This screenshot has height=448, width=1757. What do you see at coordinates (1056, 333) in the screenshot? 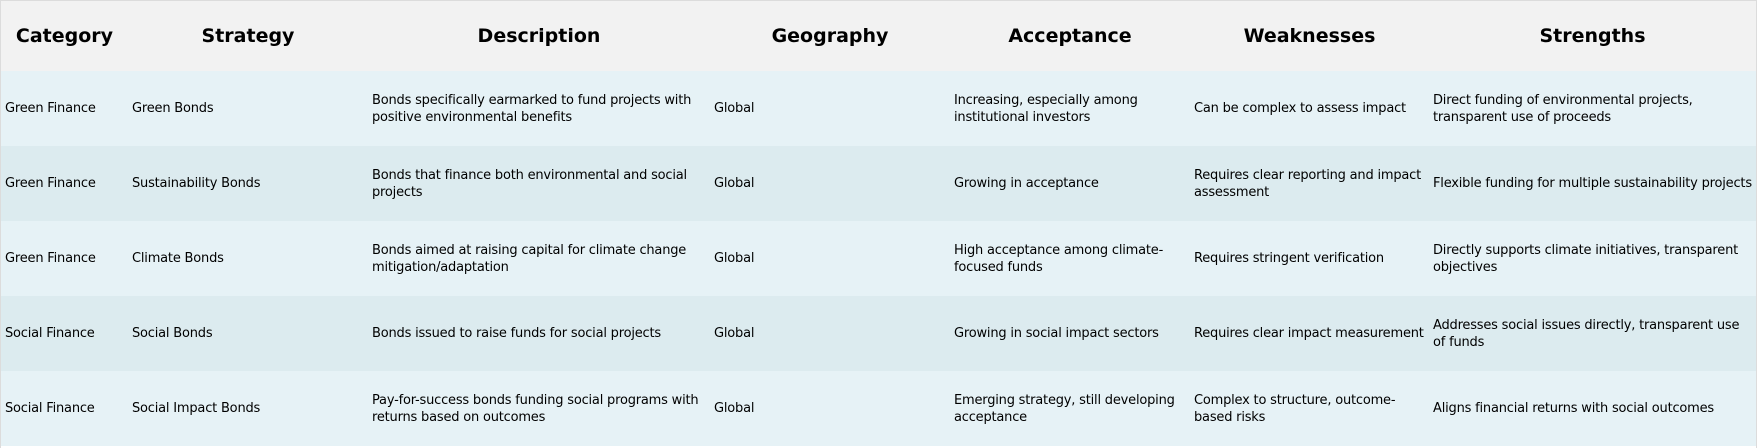
I see `cell-acceptance: Growing in social impact sectors` at bounding box center [1056, 333].